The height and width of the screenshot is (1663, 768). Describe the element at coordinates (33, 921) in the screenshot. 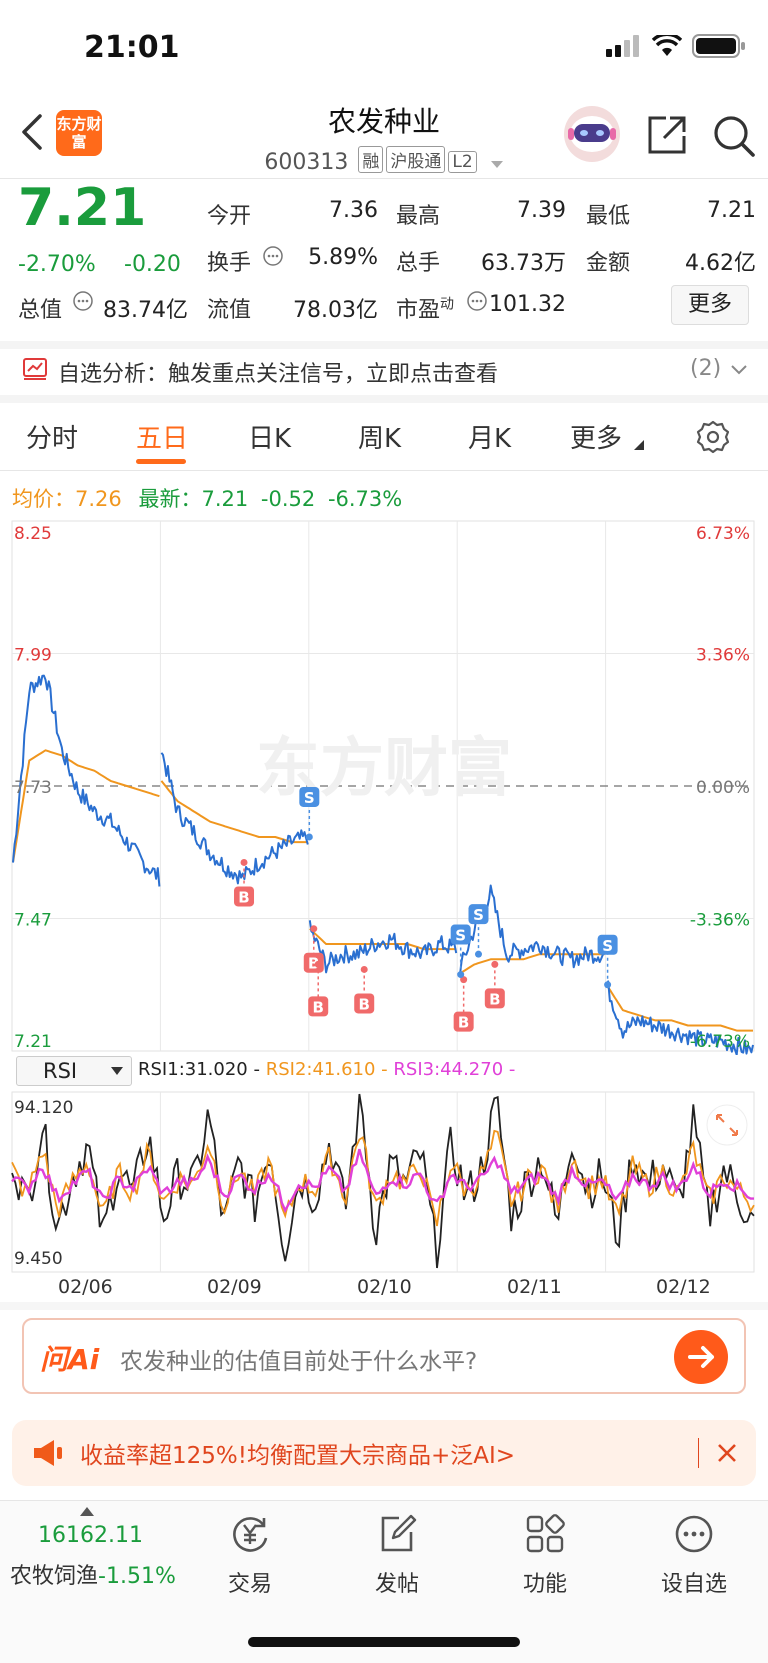

I see `price-axis-label: 7.47` at that location.